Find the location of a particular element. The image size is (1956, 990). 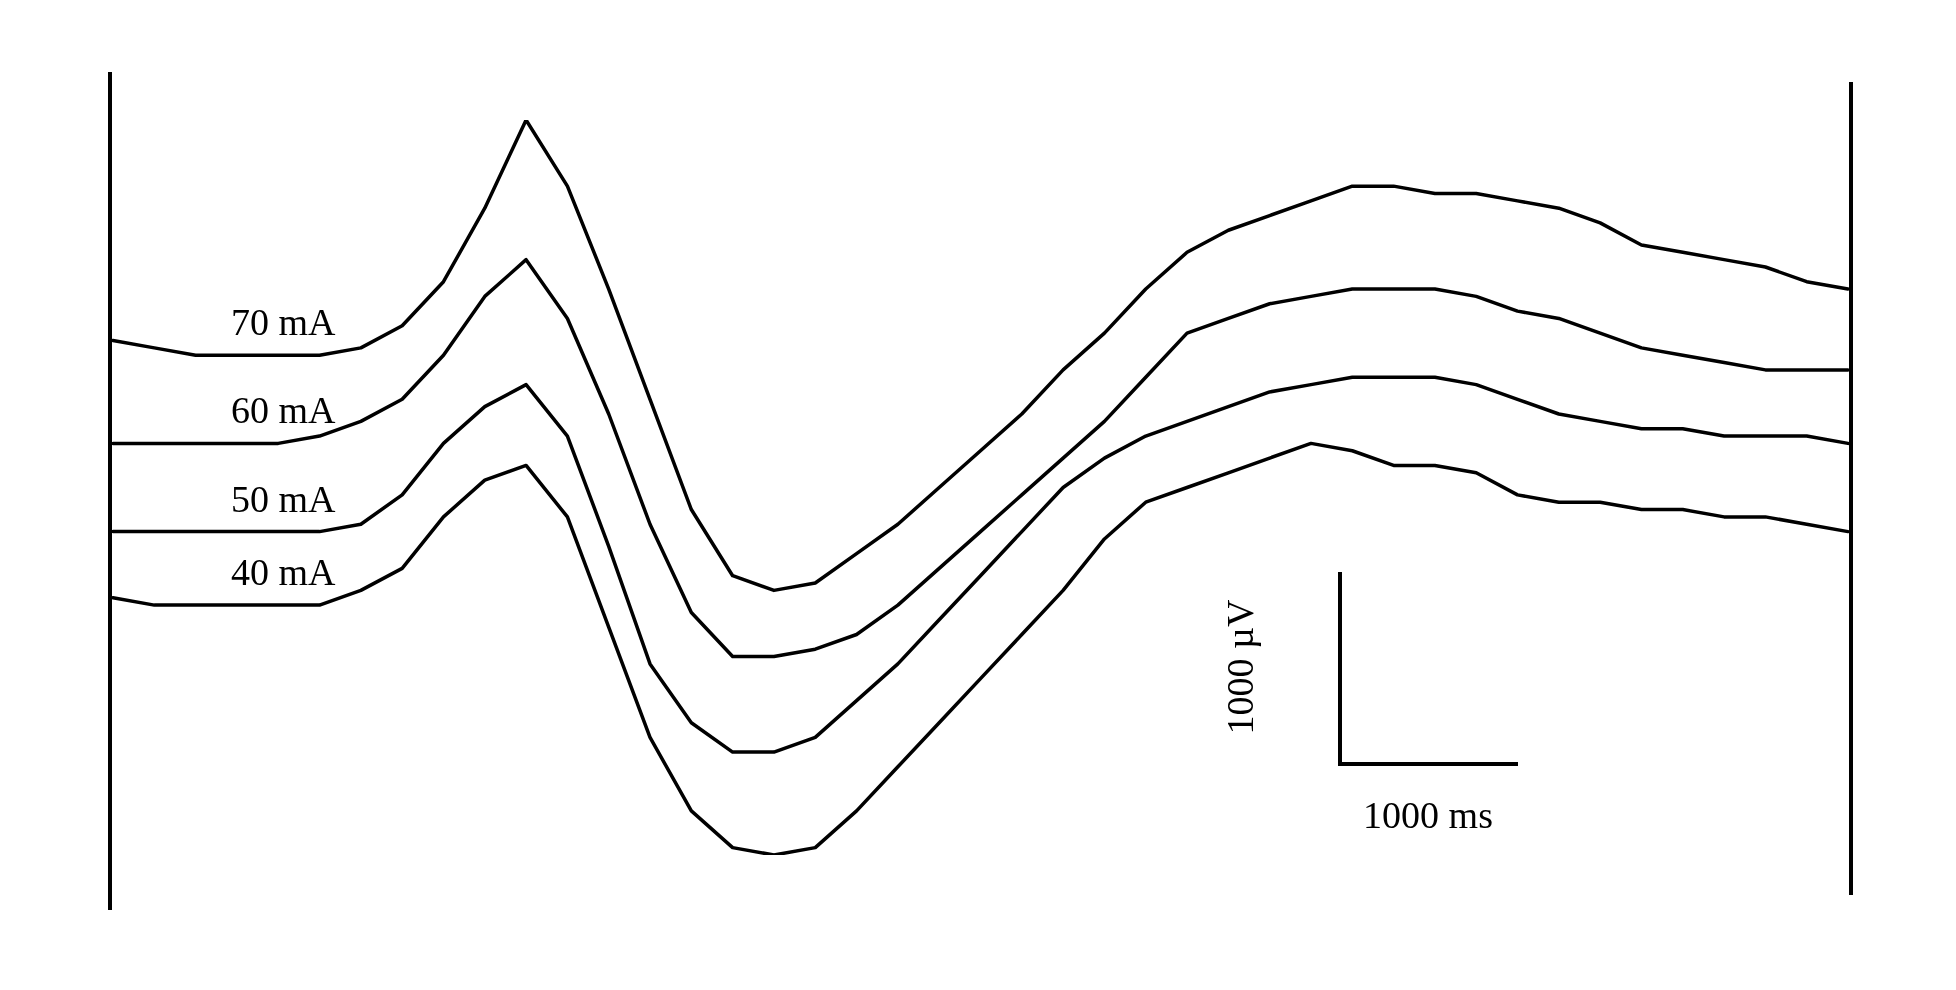

series-label: 50 mA is located at coordinates (283, 498).